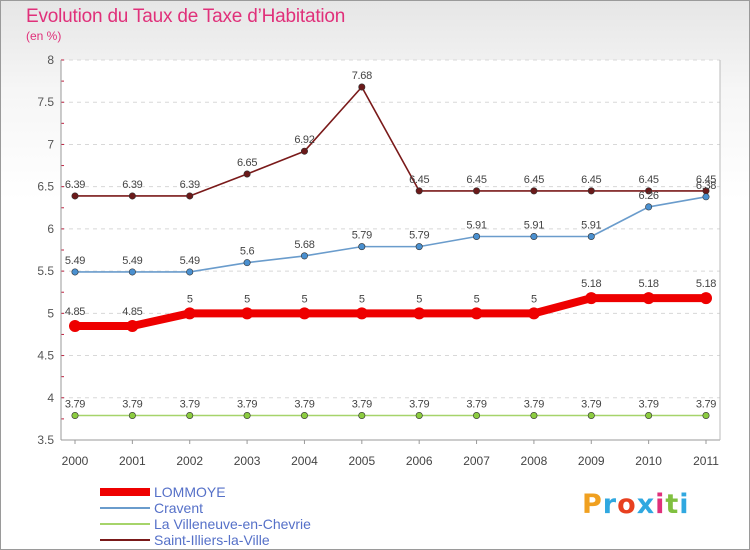 The height and width of the screenshot is (550, 750). What do you see at coordinates (189, 461) in the screenshot?
I see `x-tick-label: 2002` at bounding box center [189, 461].